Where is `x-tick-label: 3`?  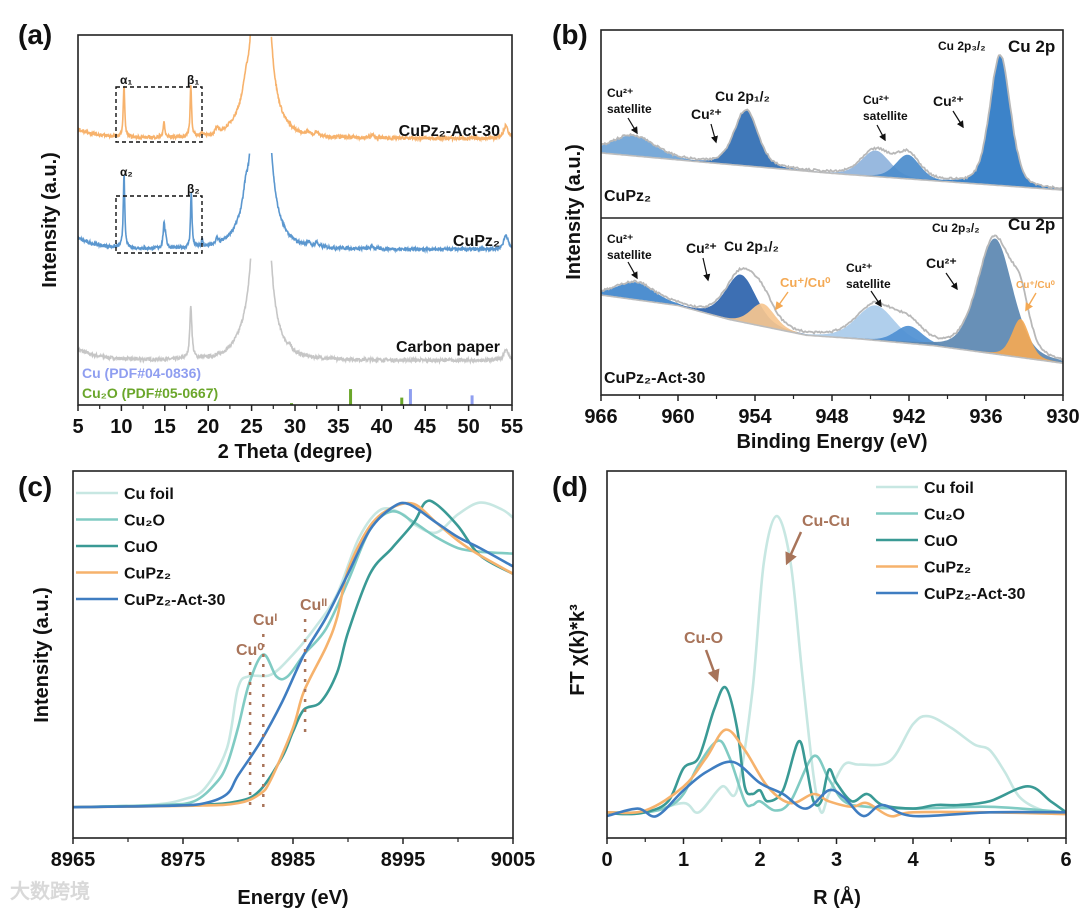
x-tick-label: 3 is located at coordinates (836, 860).